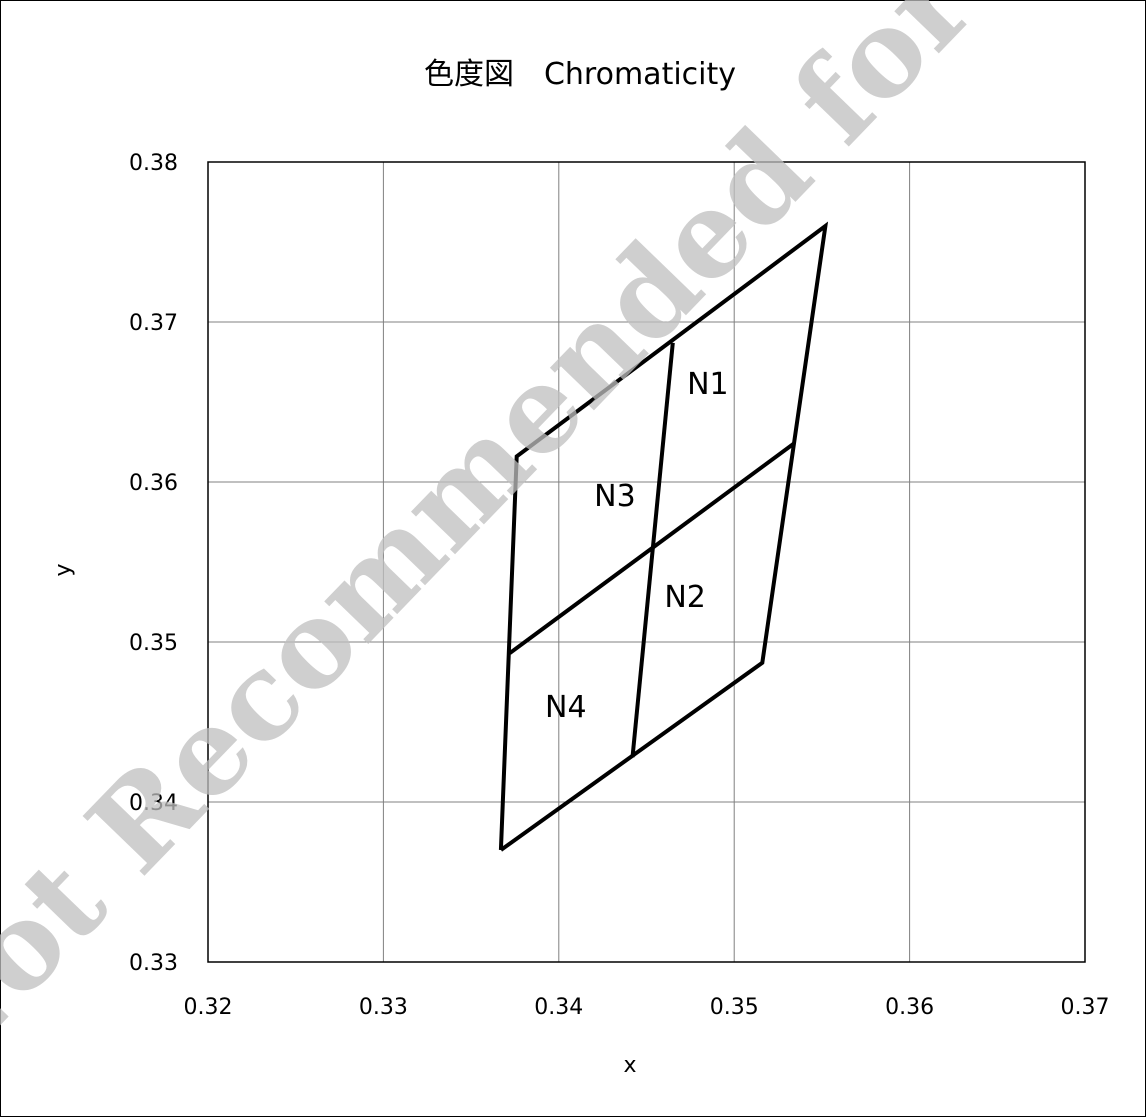 This screenshot has width=1146, height=1117. Describe the element at coordinates (651, 548) in the screenshot. I see `series-line` at that location.